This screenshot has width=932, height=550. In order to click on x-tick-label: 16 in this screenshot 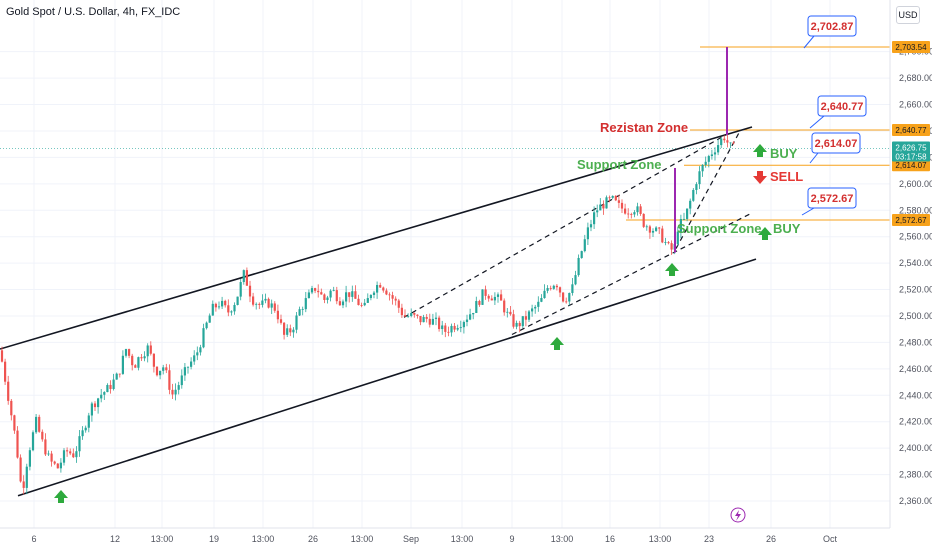, I will do `click(610, 539)`.